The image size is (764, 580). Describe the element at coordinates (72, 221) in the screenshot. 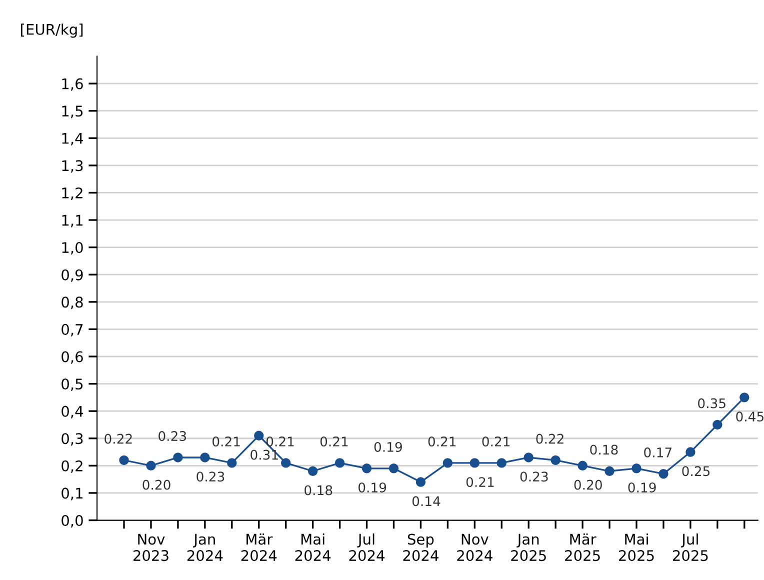

I see `y-tick-label: 1,1` at that location.